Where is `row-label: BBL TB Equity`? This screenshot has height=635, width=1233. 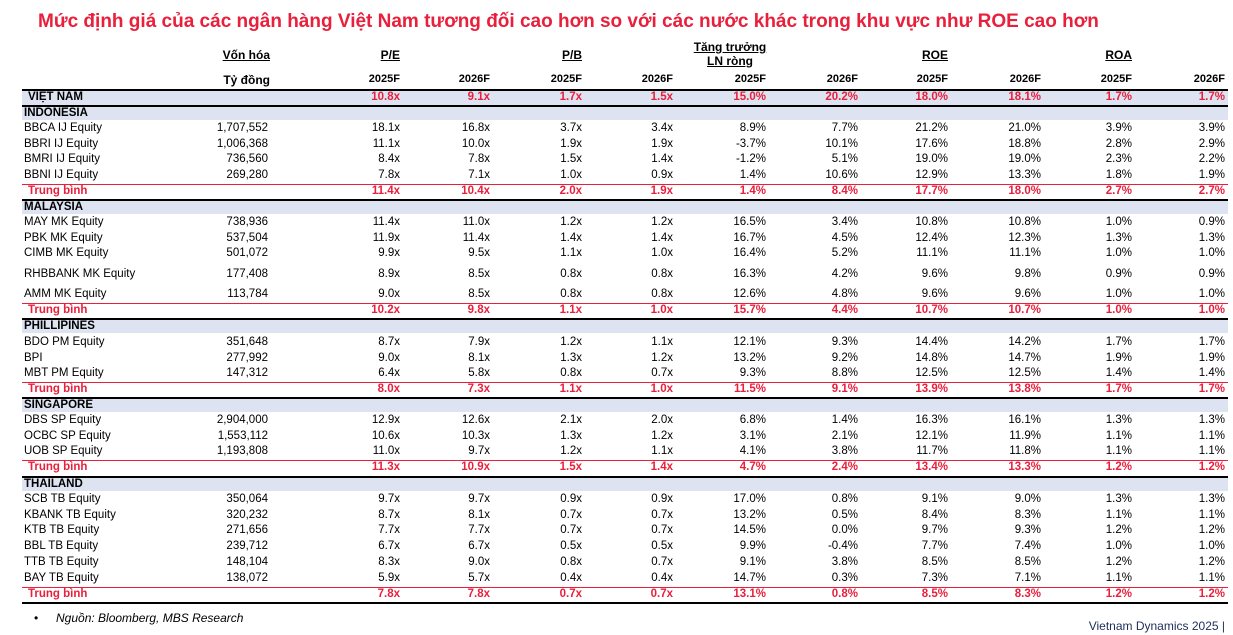
row-label: BBL TB Equity is located at coordinates (61, 546).